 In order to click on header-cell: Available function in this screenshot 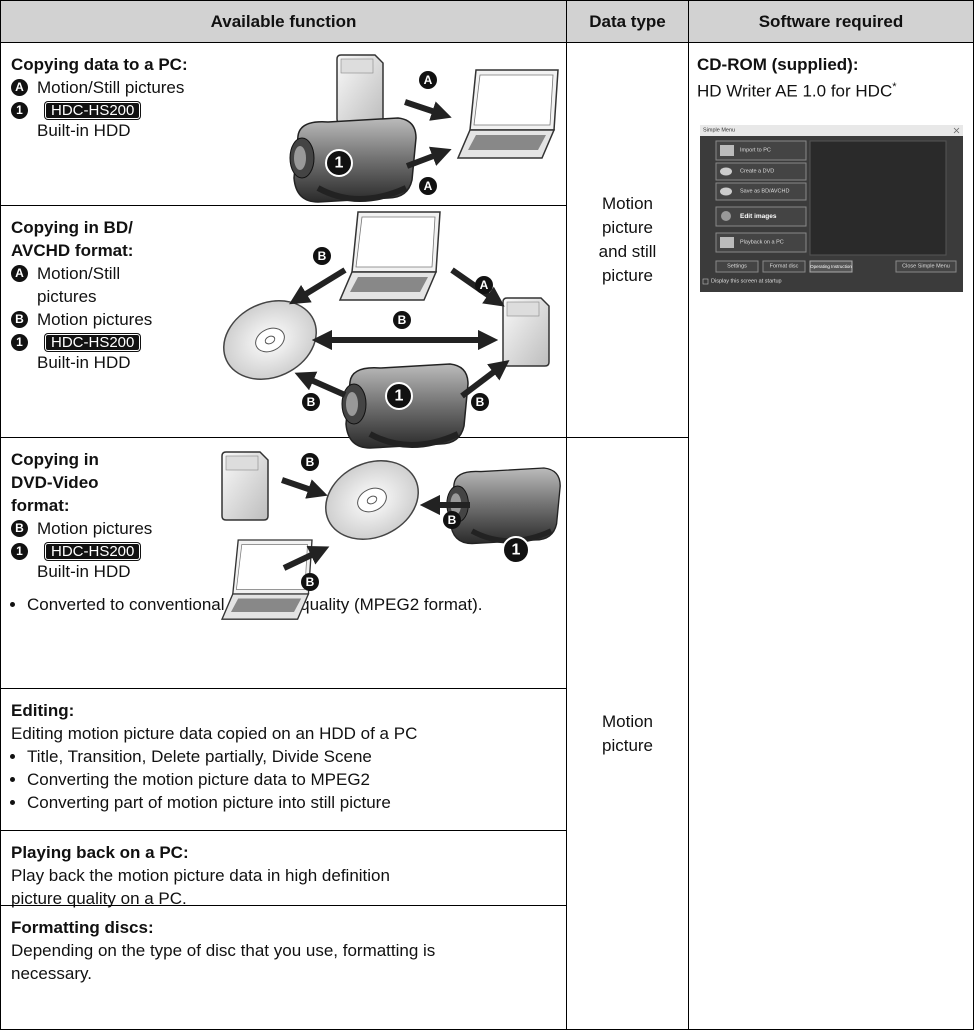, I will do `click(283, 21)`.